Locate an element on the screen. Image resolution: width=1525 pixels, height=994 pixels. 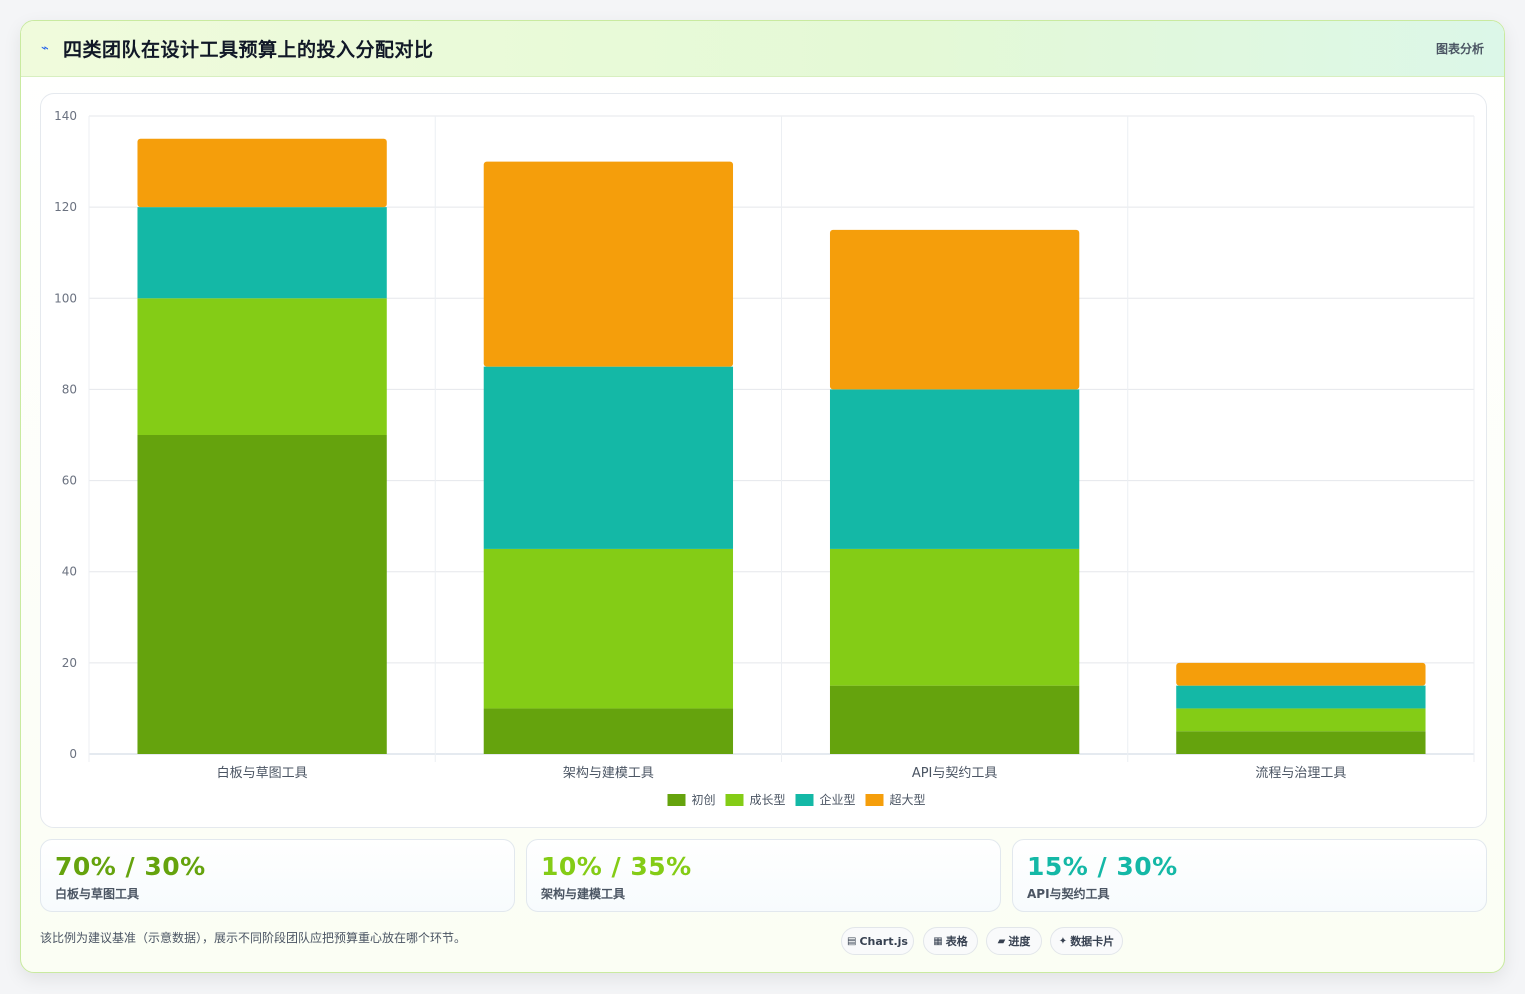
stat-value: 70% / 30% is located at coordinates (130, 866).